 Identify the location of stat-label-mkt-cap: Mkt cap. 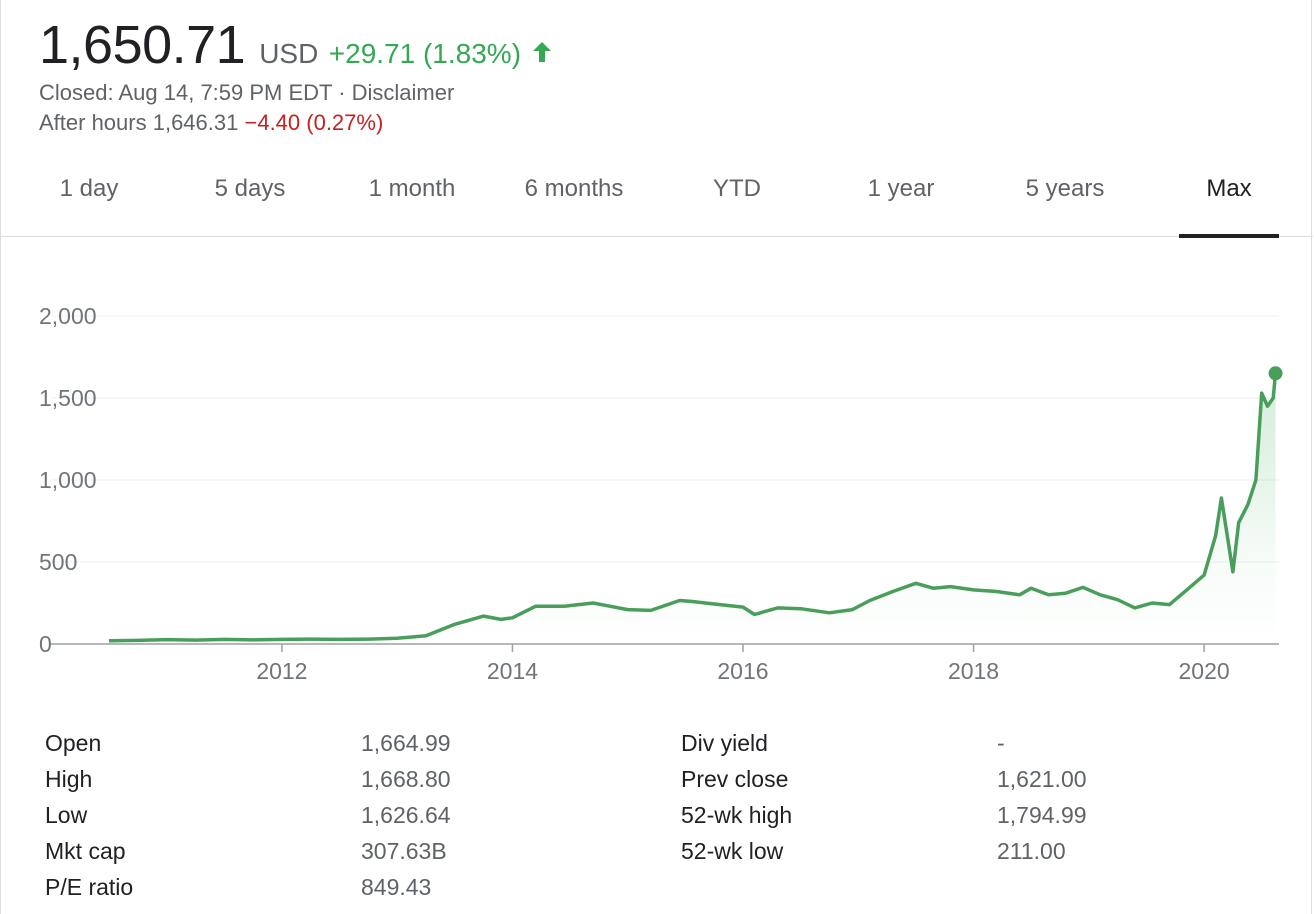
(85, 851).